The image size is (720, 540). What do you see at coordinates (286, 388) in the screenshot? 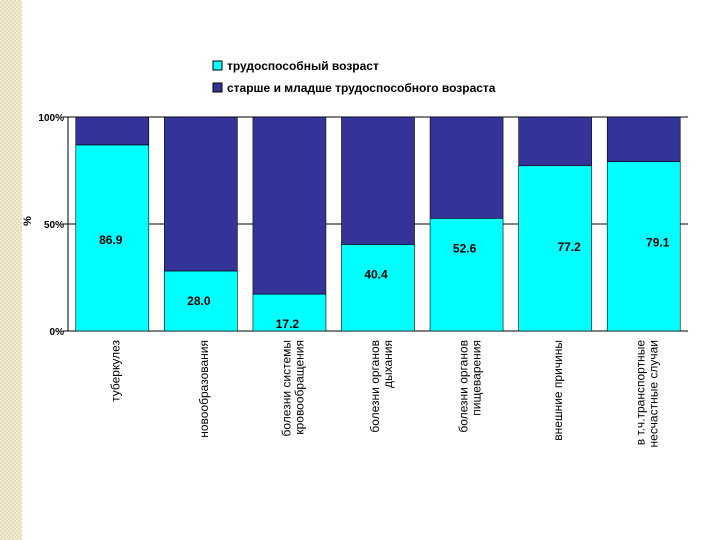
I see `category-label-line: болезни системы` at bounding box center [286, 388].